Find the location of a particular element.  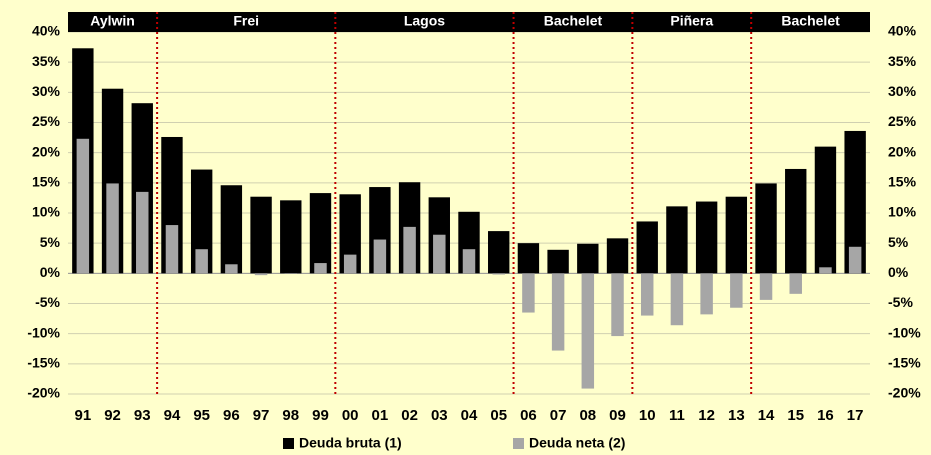

x-tick-label: 16 is located at coordinates (825, 415).